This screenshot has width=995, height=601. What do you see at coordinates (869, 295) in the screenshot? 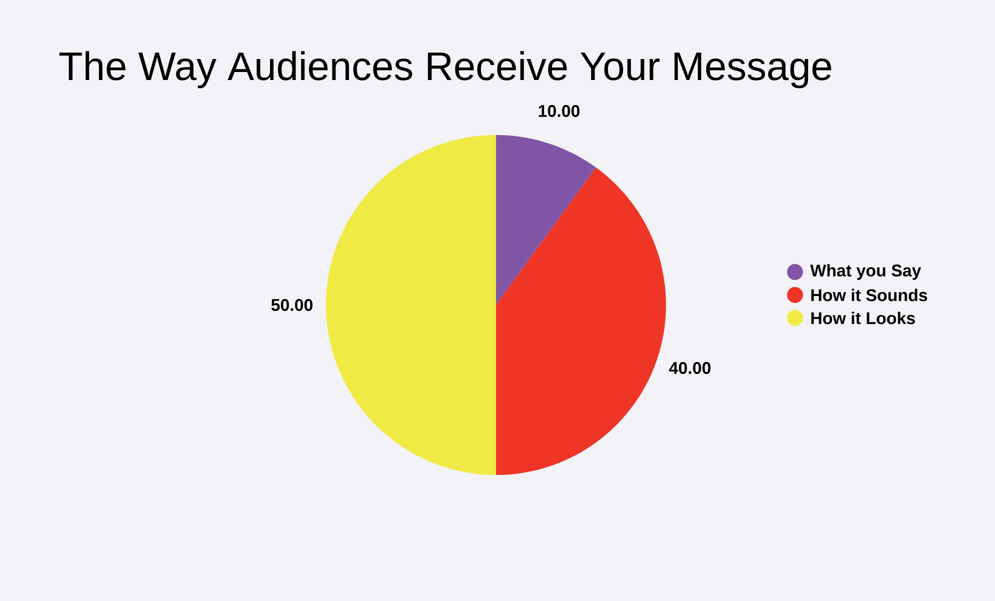
I see `legend-label: How it Sounds` at bounding box center [869, 295].